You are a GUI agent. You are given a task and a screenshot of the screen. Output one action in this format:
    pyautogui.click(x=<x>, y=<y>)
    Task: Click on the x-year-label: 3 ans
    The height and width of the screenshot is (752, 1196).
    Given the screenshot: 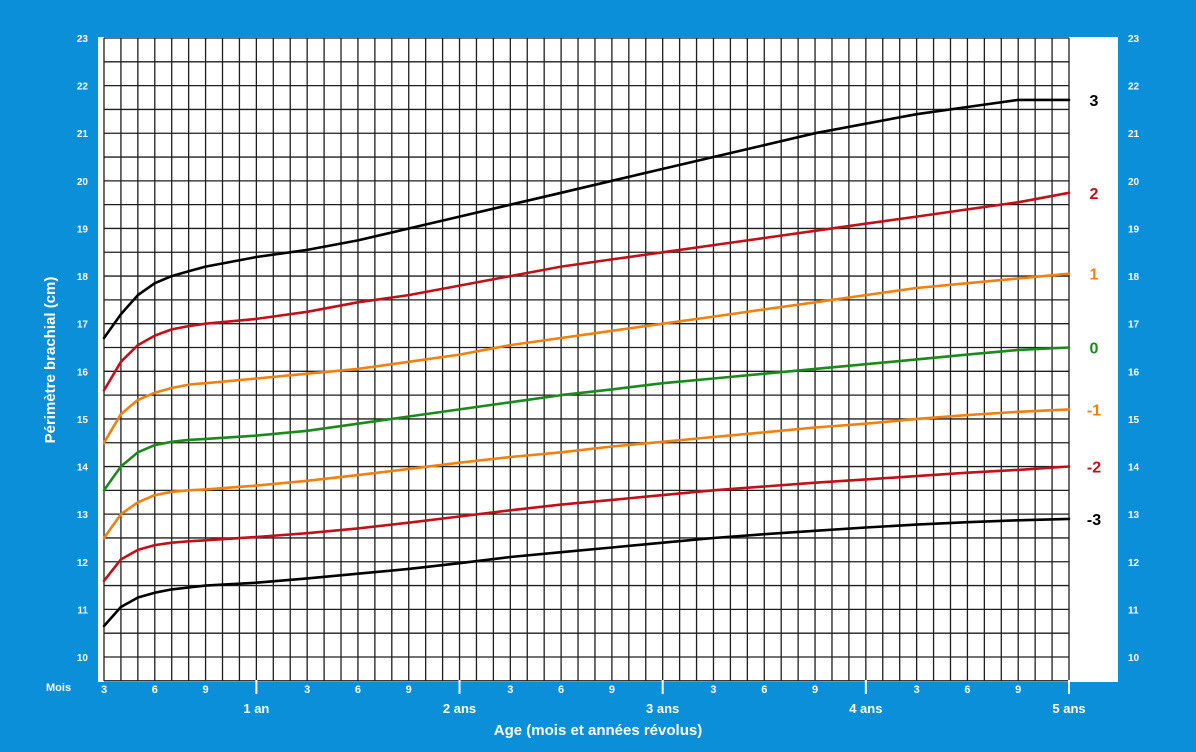 What is the action you would take?
    pyautogui.click(x=662, y=708)
    